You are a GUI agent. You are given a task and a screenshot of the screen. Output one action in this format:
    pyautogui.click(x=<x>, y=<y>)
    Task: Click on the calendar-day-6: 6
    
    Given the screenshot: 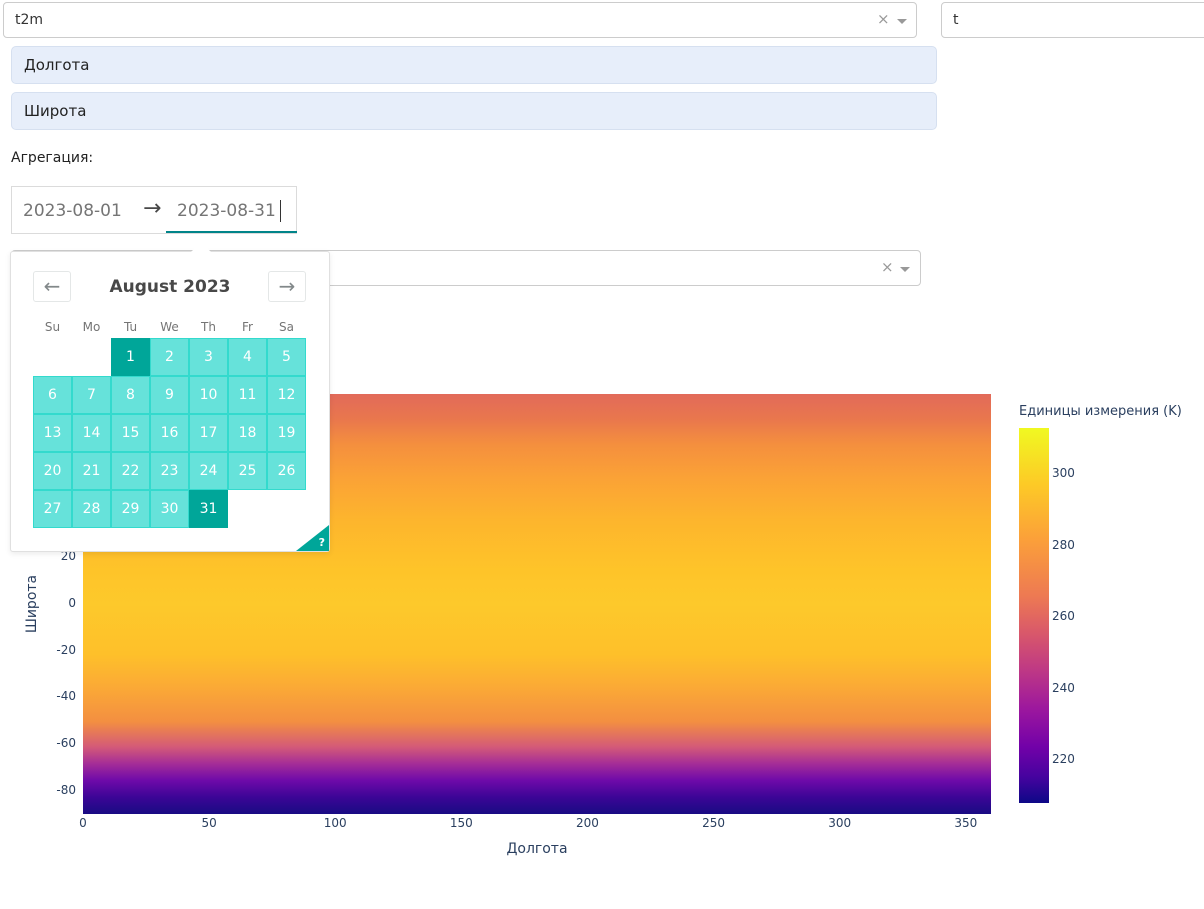 What is the action you would take?
    pyautogui.click(x=52, y=395)
    